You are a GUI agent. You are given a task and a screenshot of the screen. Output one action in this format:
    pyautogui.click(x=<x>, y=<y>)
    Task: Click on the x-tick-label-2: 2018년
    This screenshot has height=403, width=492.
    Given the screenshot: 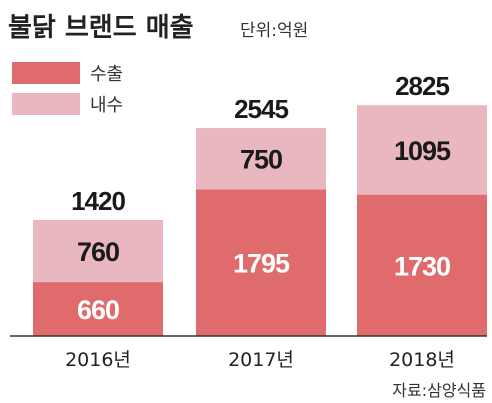 What is the action you would take?
    pyautogui.click(x=422, y=360)
    